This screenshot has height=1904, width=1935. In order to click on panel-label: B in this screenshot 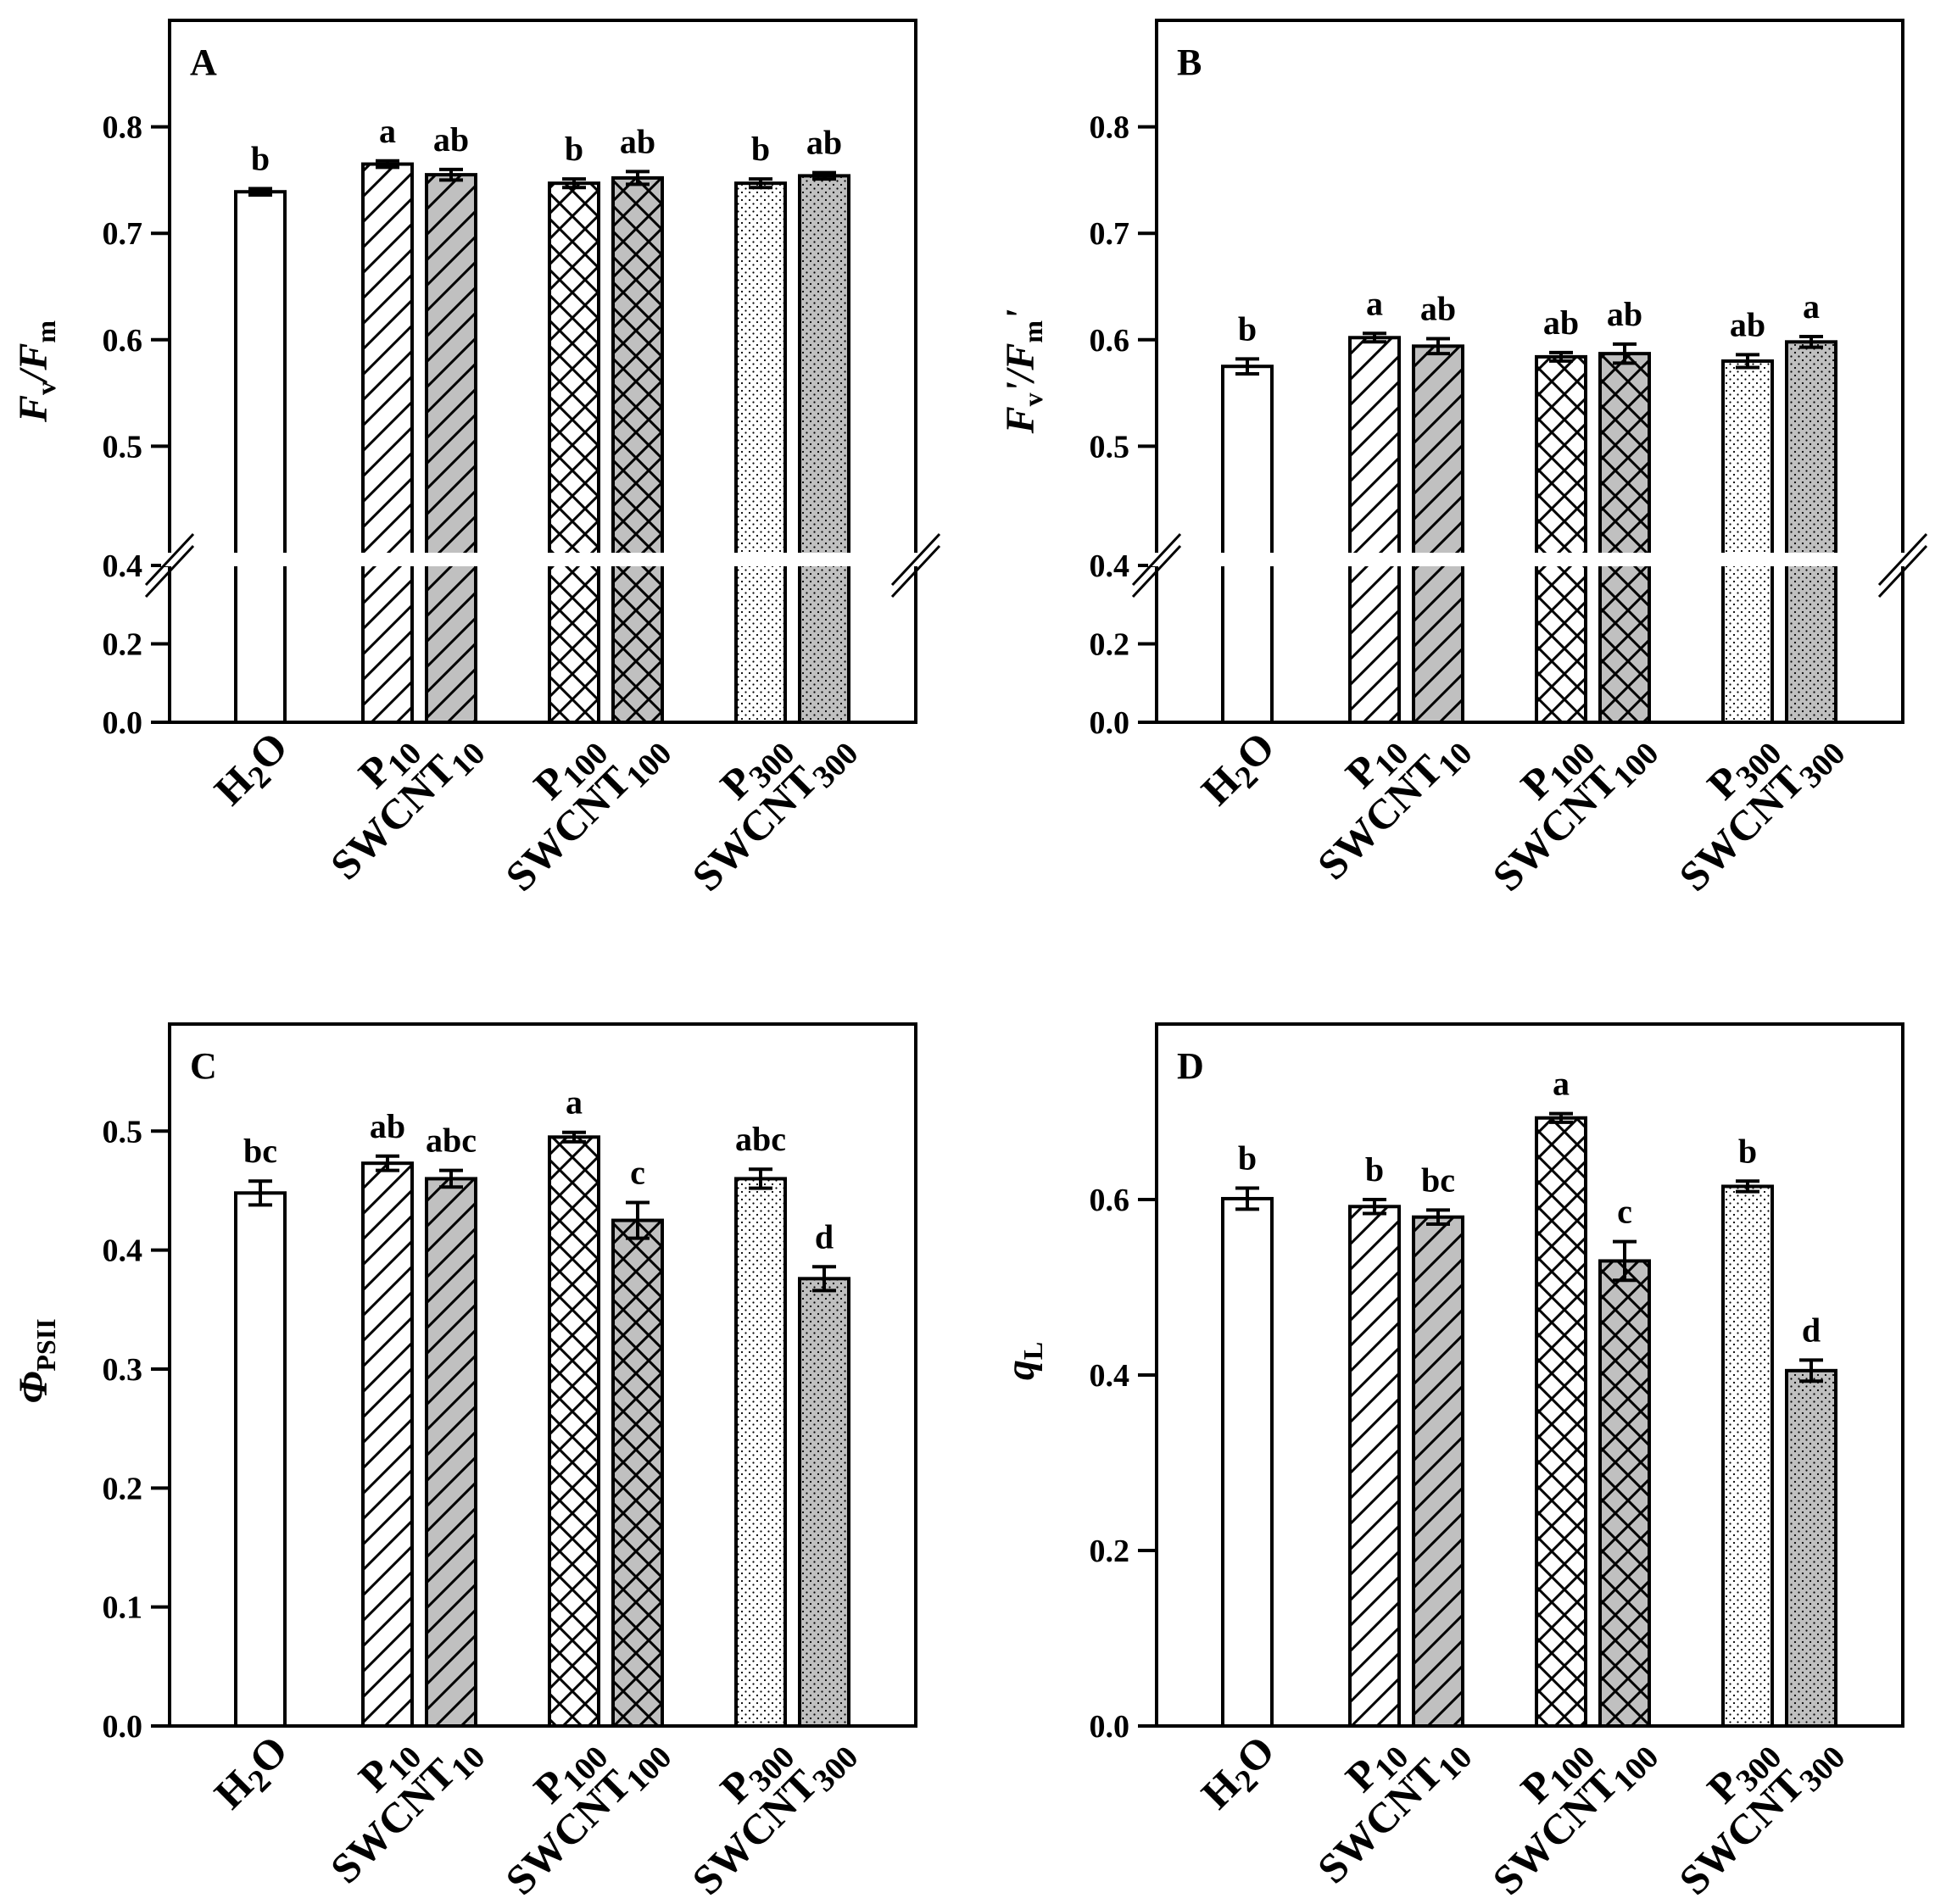, I will do `click(1189, 63)`.